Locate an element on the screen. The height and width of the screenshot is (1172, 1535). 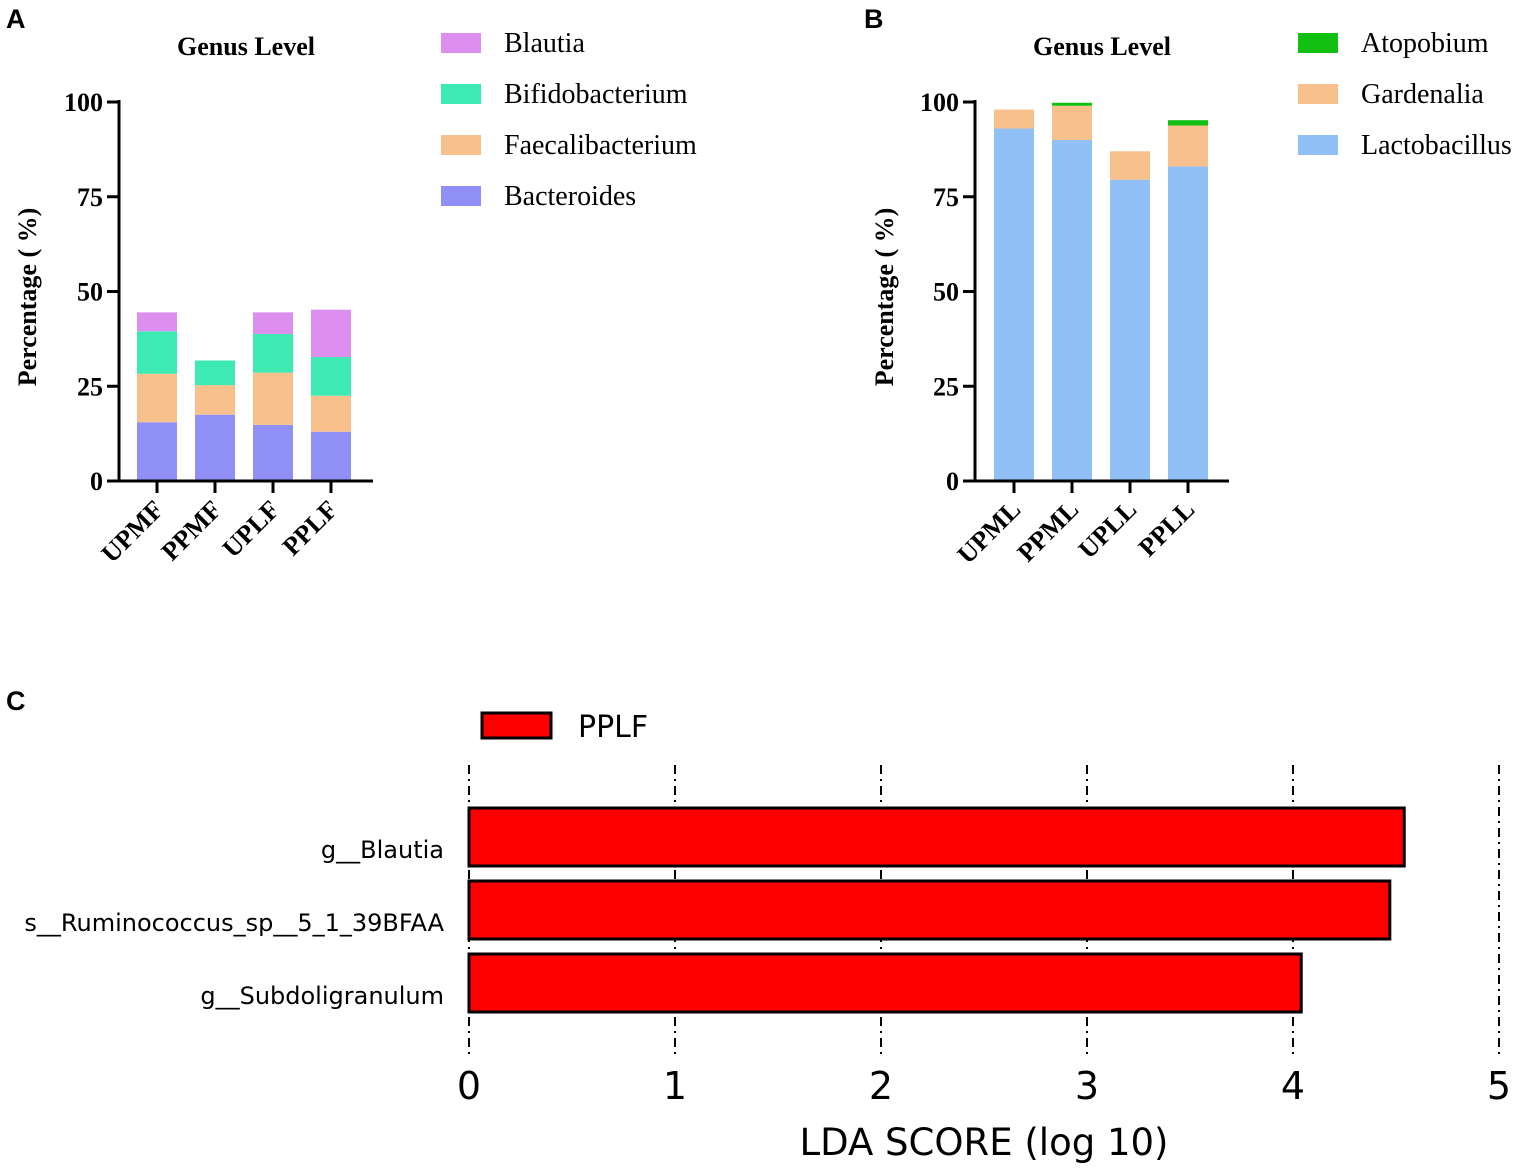
b-bar-lactobacillus-ppml is located at coordinates (1072, 310).